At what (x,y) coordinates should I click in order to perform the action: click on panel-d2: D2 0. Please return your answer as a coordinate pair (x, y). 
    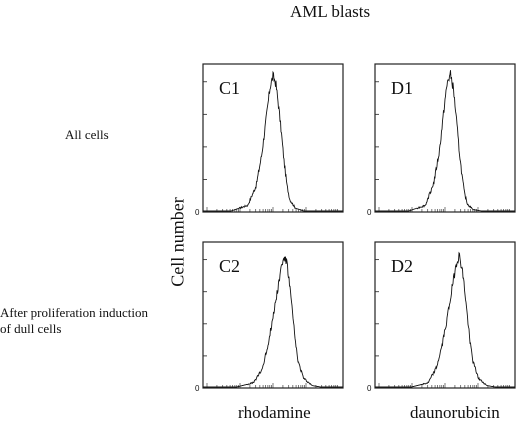
    Looking at the image, I should click on (441, 317).